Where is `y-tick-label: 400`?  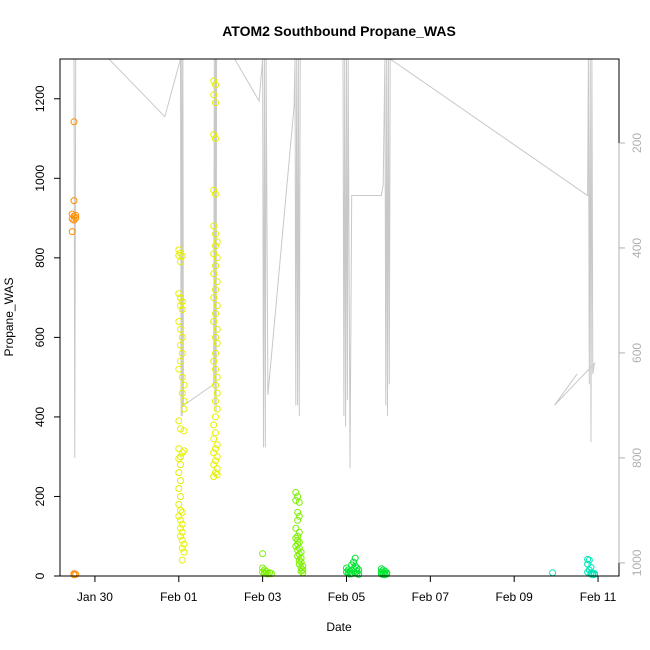
y-tick-label: 400 is located at coordinates (40, 417).